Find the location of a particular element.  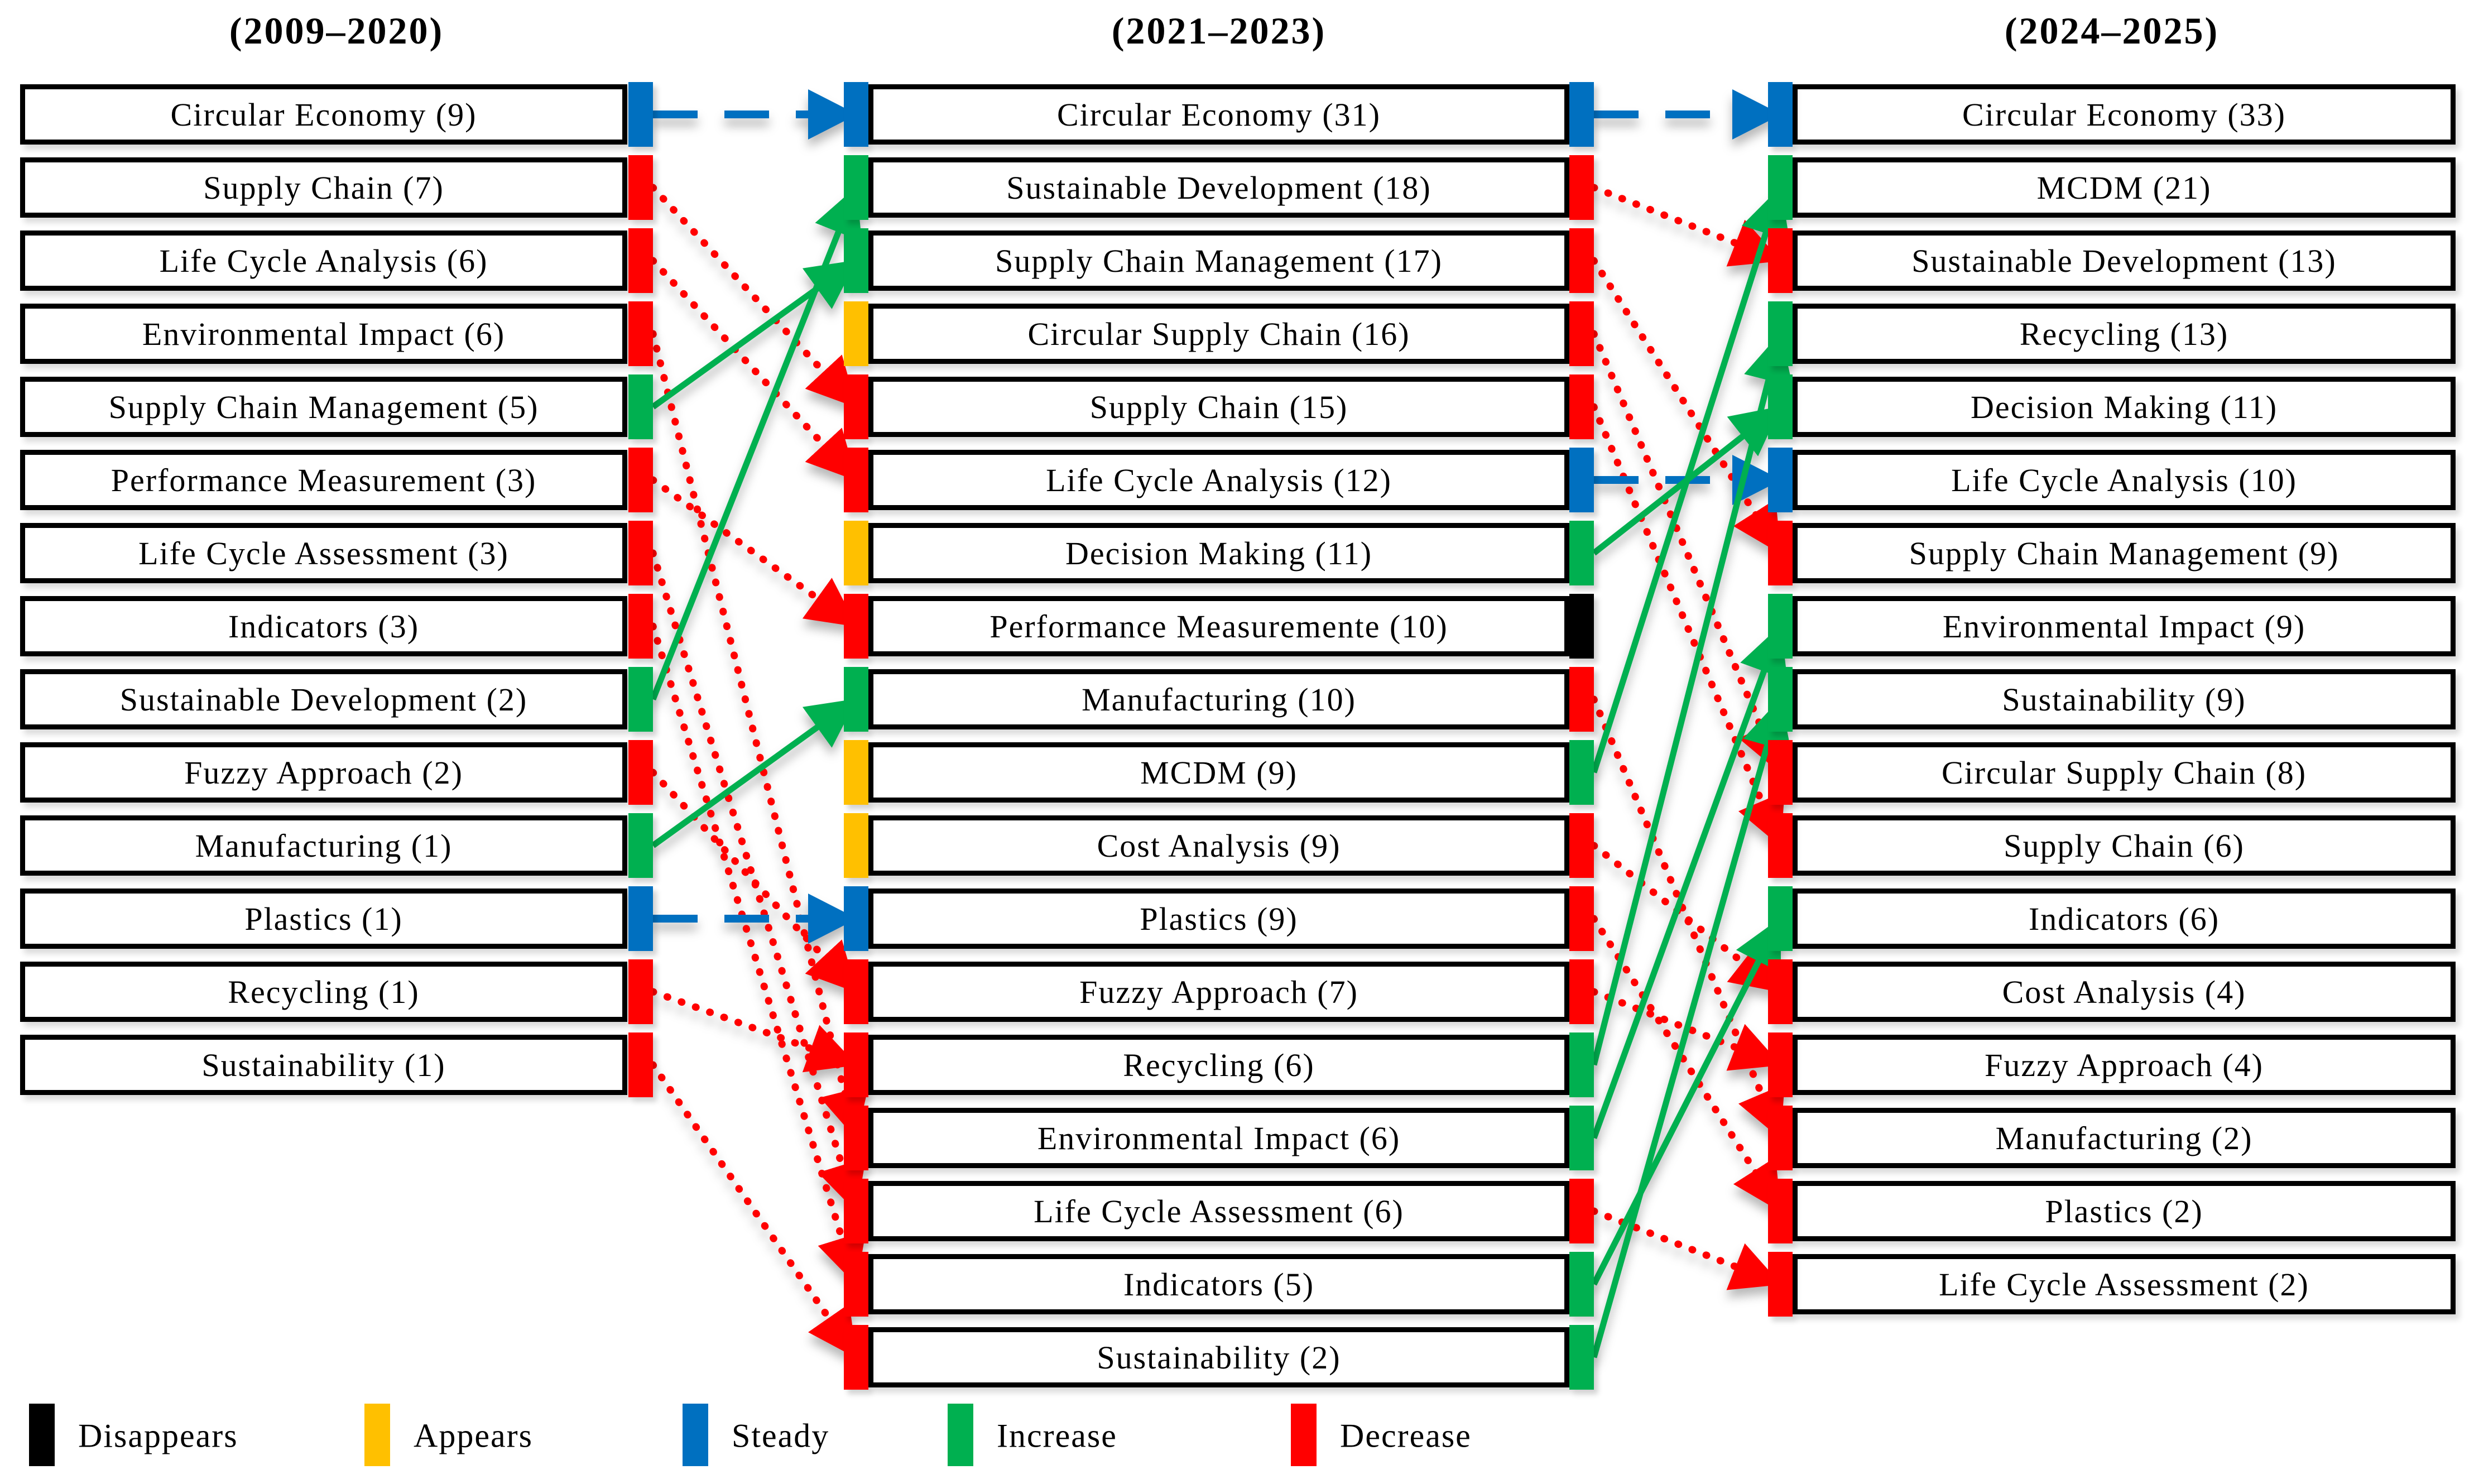

keyword-box-life-cycle-assessment-2: Life Cycle Assessment (2) is located at coordinates (2124, 1284).